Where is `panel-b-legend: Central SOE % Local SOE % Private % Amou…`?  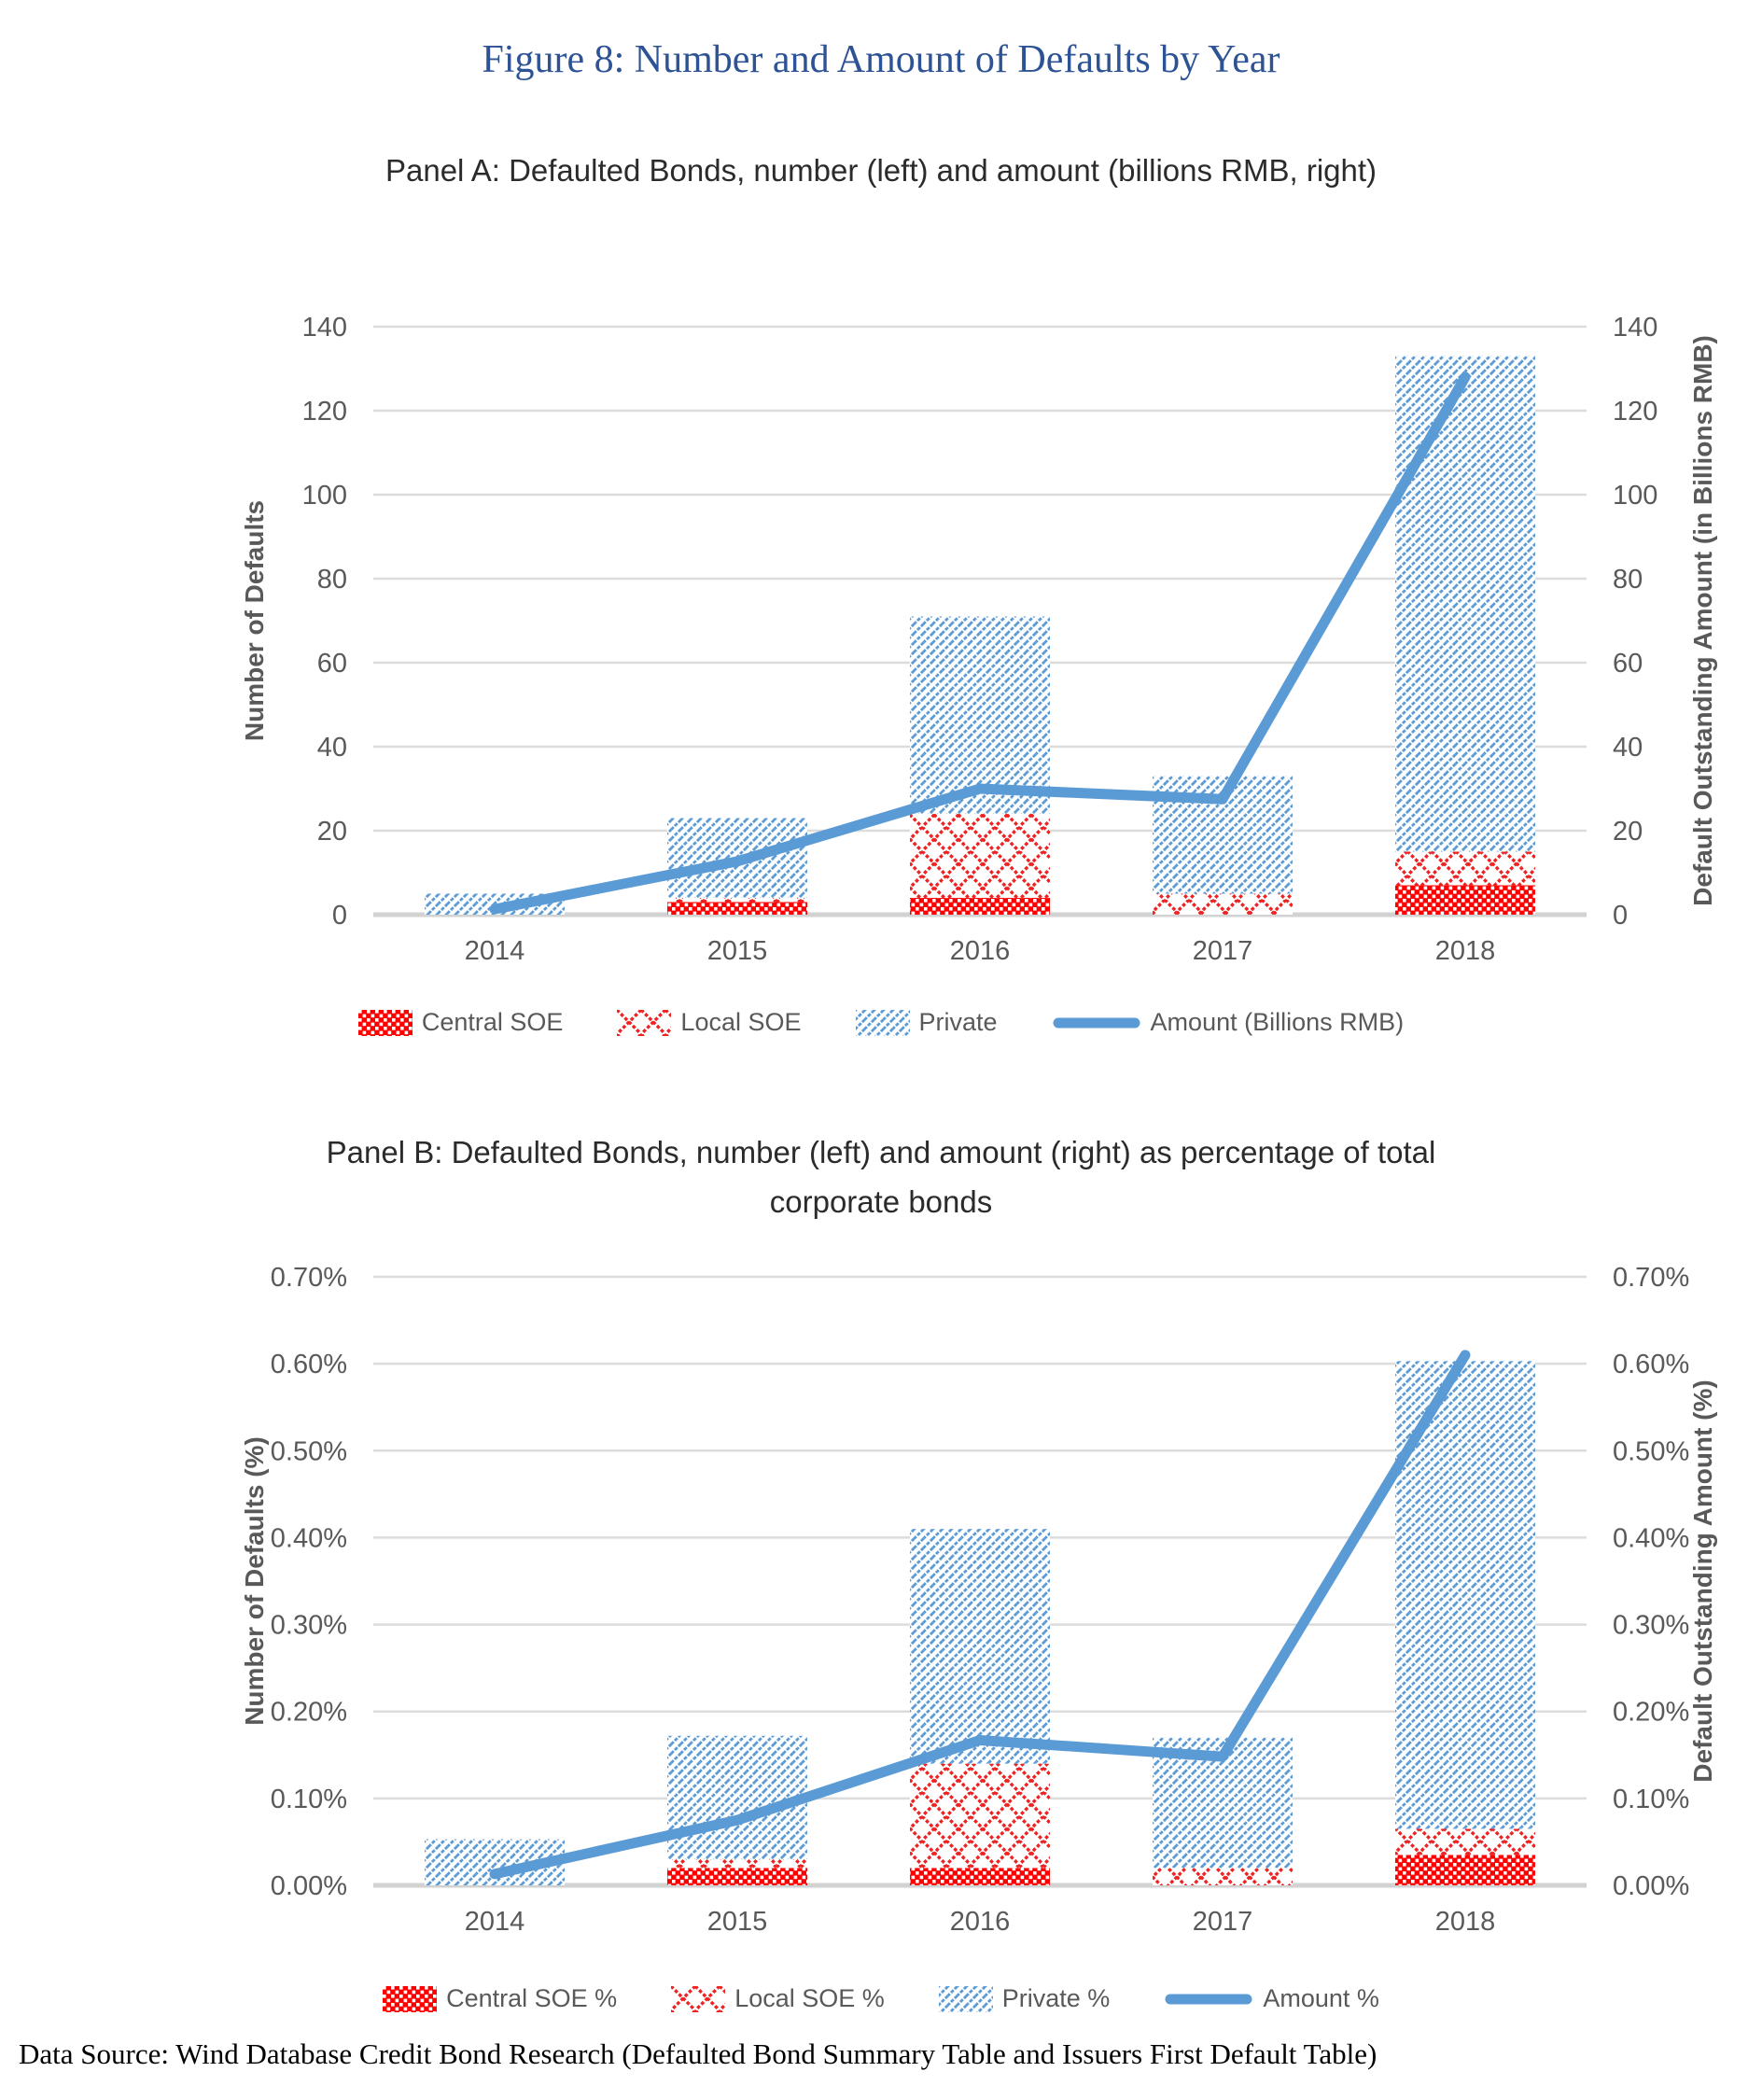 panel-b-legend: Central SOE % Local SOE % Private % Amou… is located at coordinates (881, 1998).